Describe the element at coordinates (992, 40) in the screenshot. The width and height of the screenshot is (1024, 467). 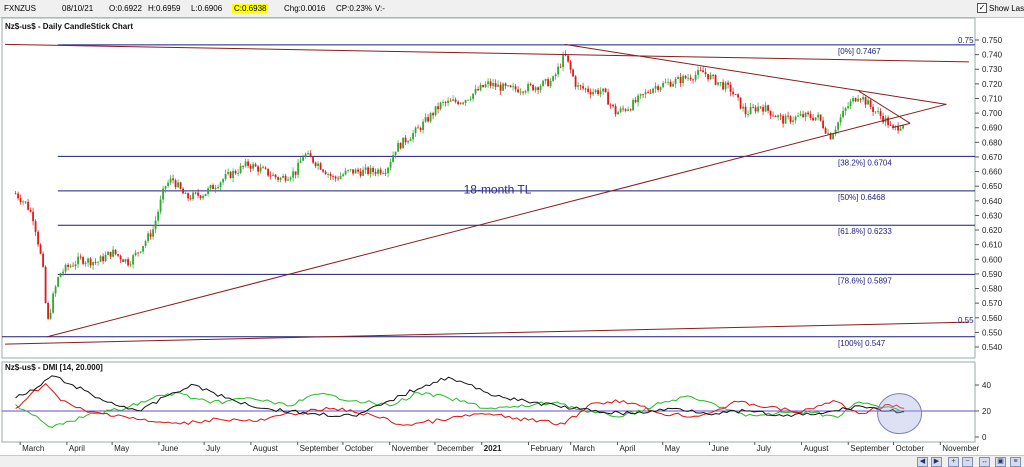
I see `y-tick-label: 0.750` at that location.